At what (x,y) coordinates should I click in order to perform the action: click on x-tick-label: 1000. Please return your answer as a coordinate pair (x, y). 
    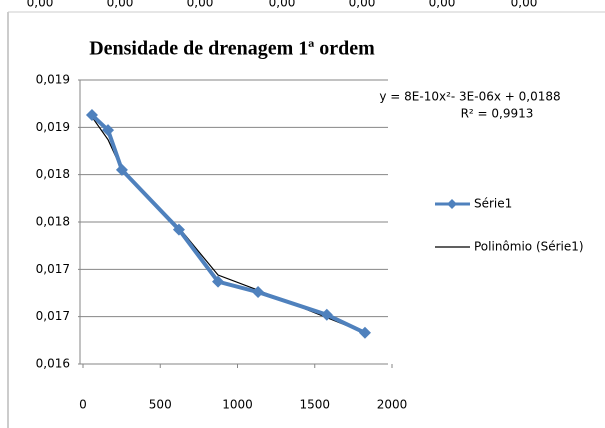
    Looking at the image, I should click on (237, 405).